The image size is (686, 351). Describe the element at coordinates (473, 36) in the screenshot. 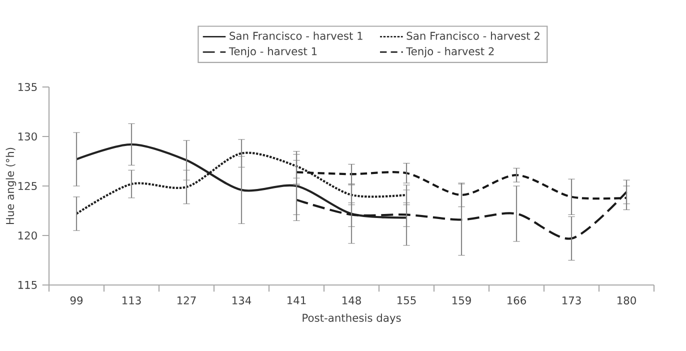

I see `legend-label: San Francisco - harvest 2` at that location.